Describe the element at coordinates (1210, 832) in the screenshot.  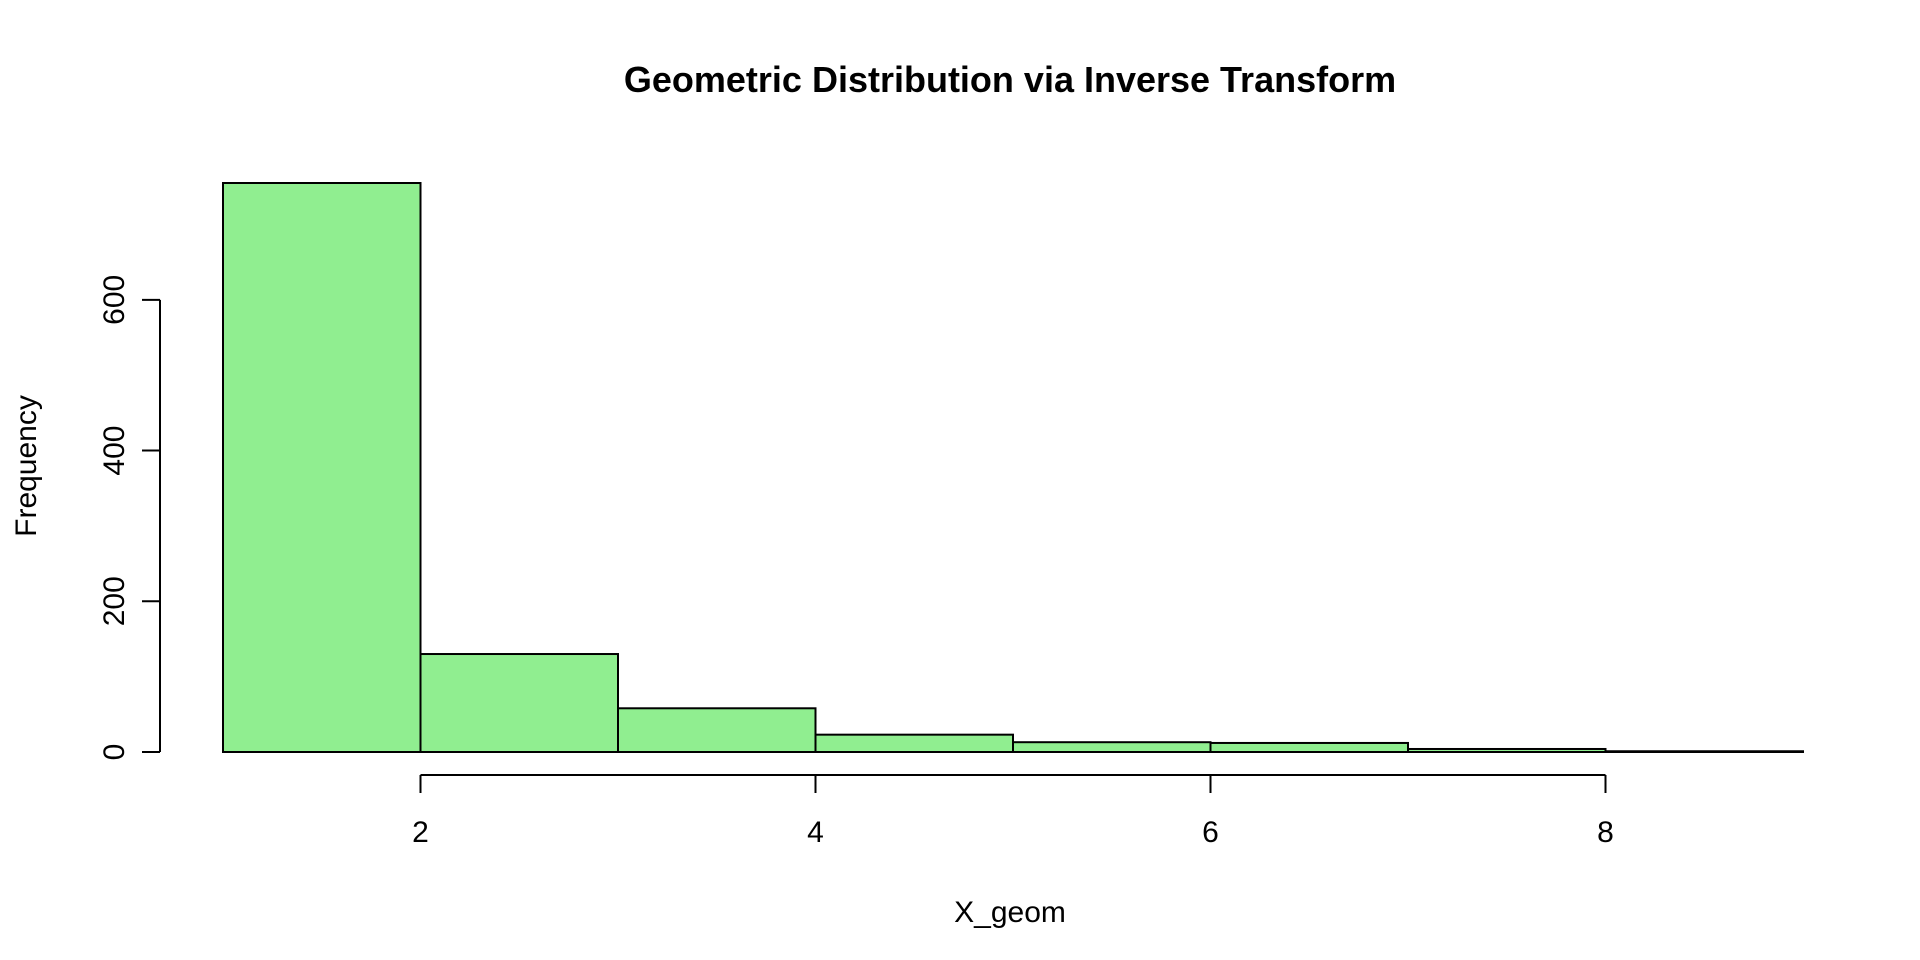
I see `x-tick-label: 6` at that location.